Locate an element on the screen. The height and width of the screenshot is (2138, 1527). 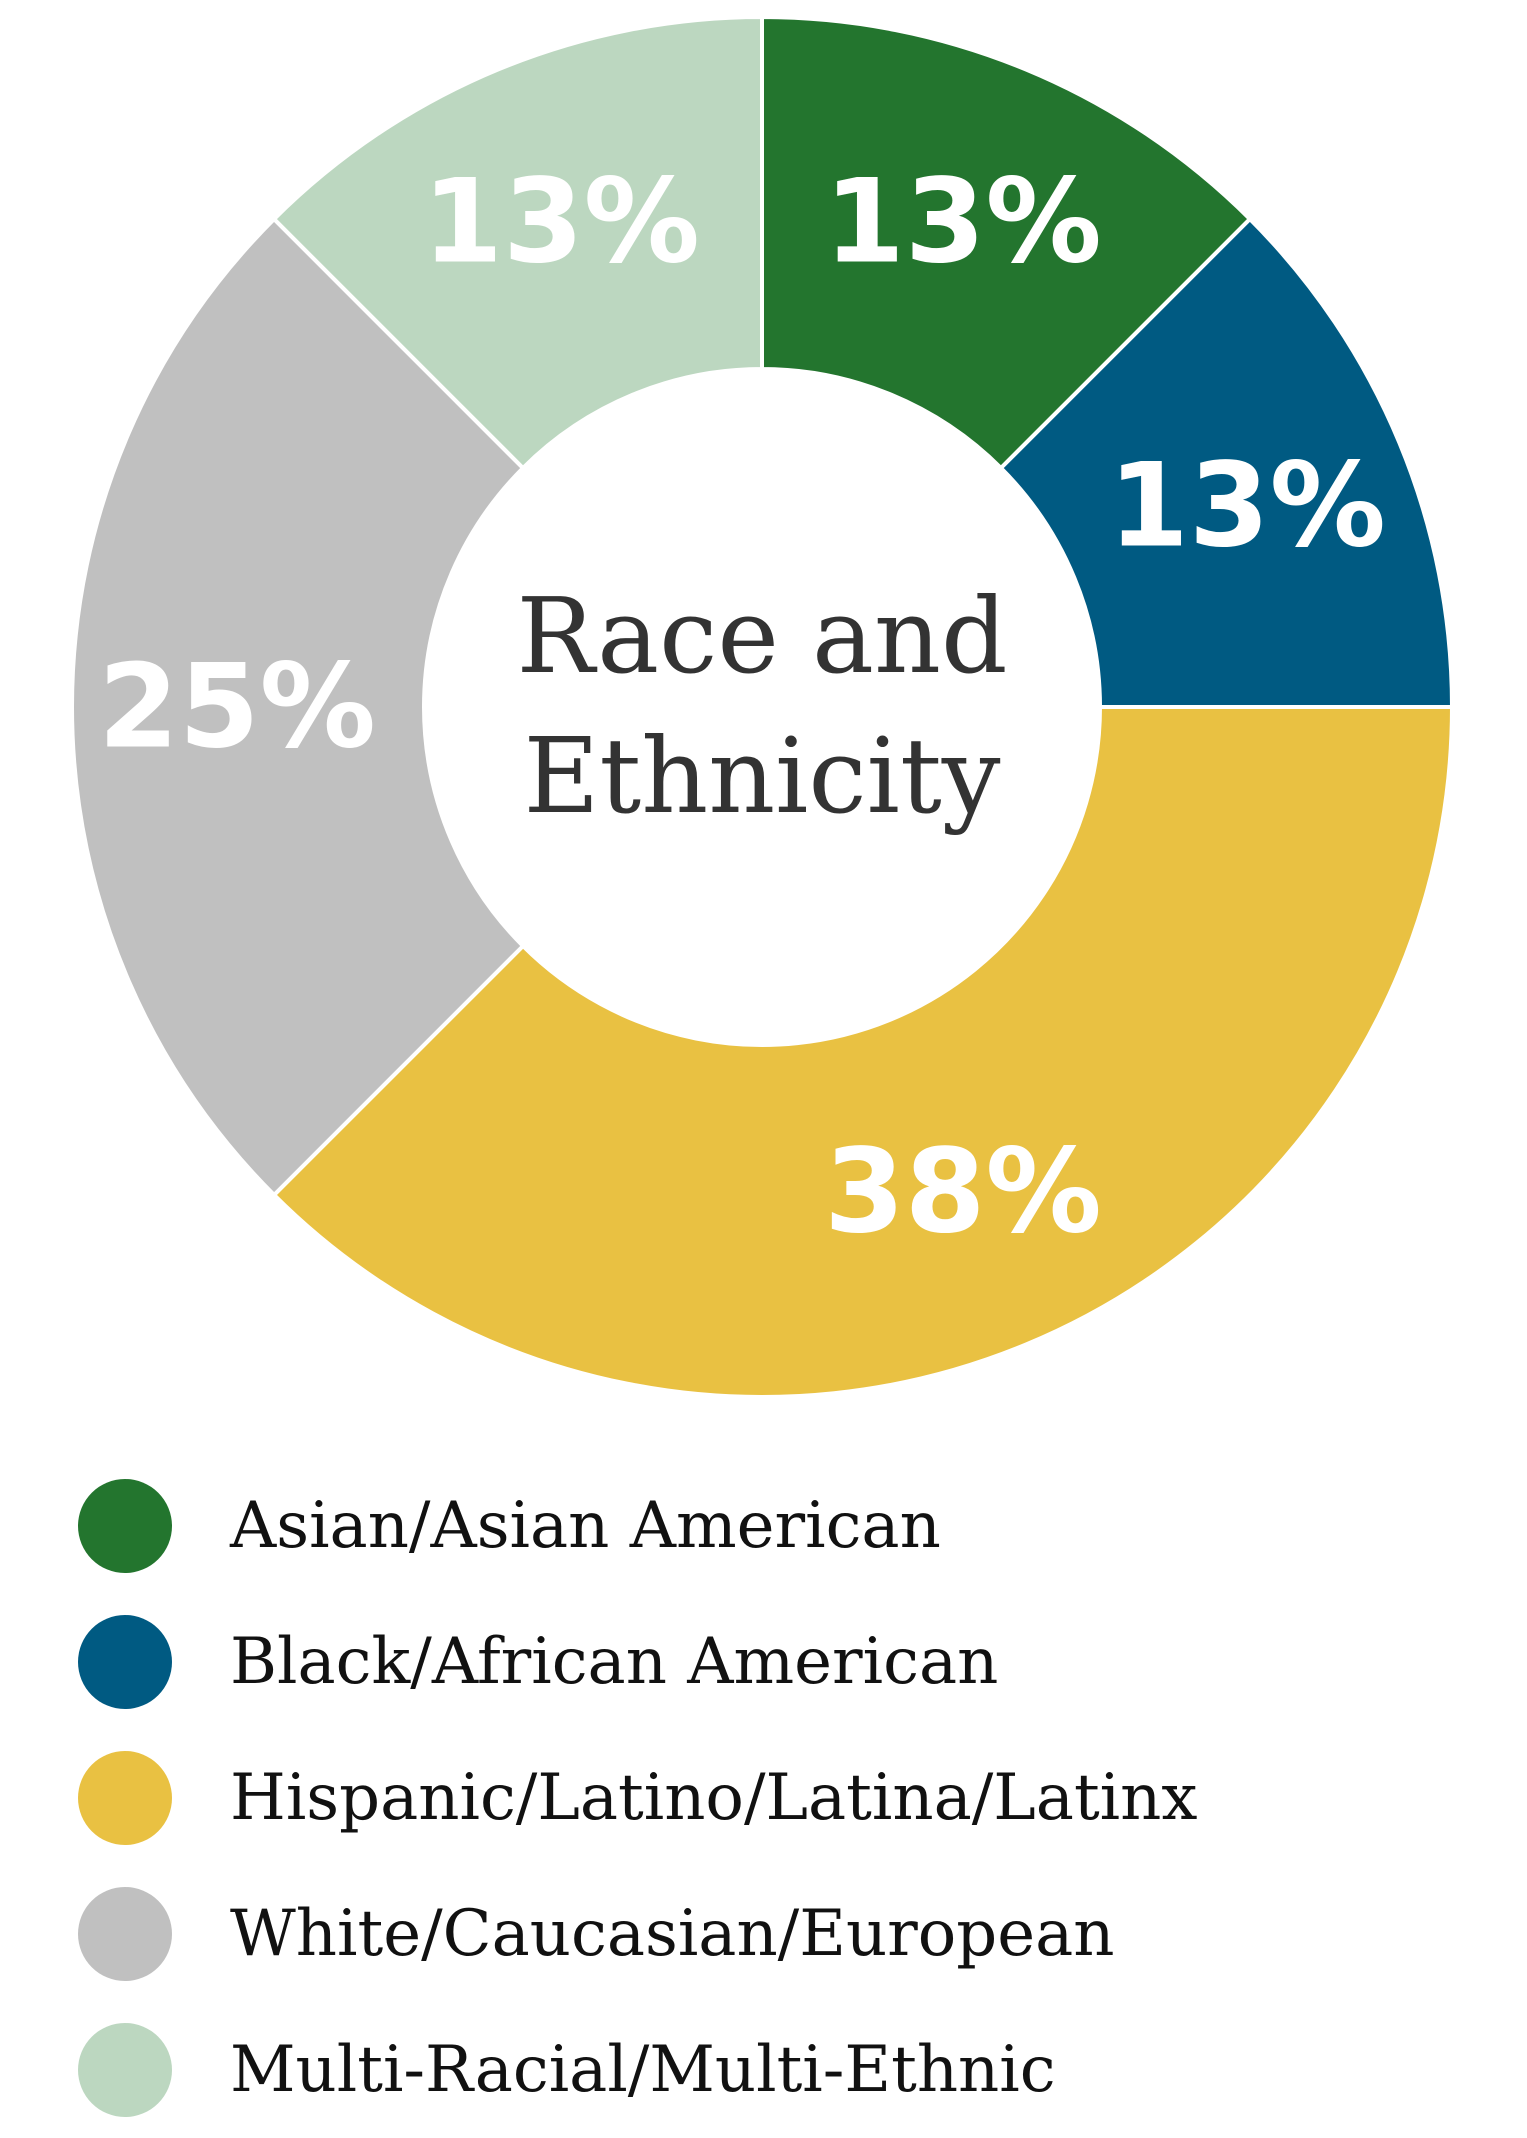
legend-item-multi-racial-multi-ethnic: Multi-Racial/Multi-Ethnic is located at coordinates (788, 2070).